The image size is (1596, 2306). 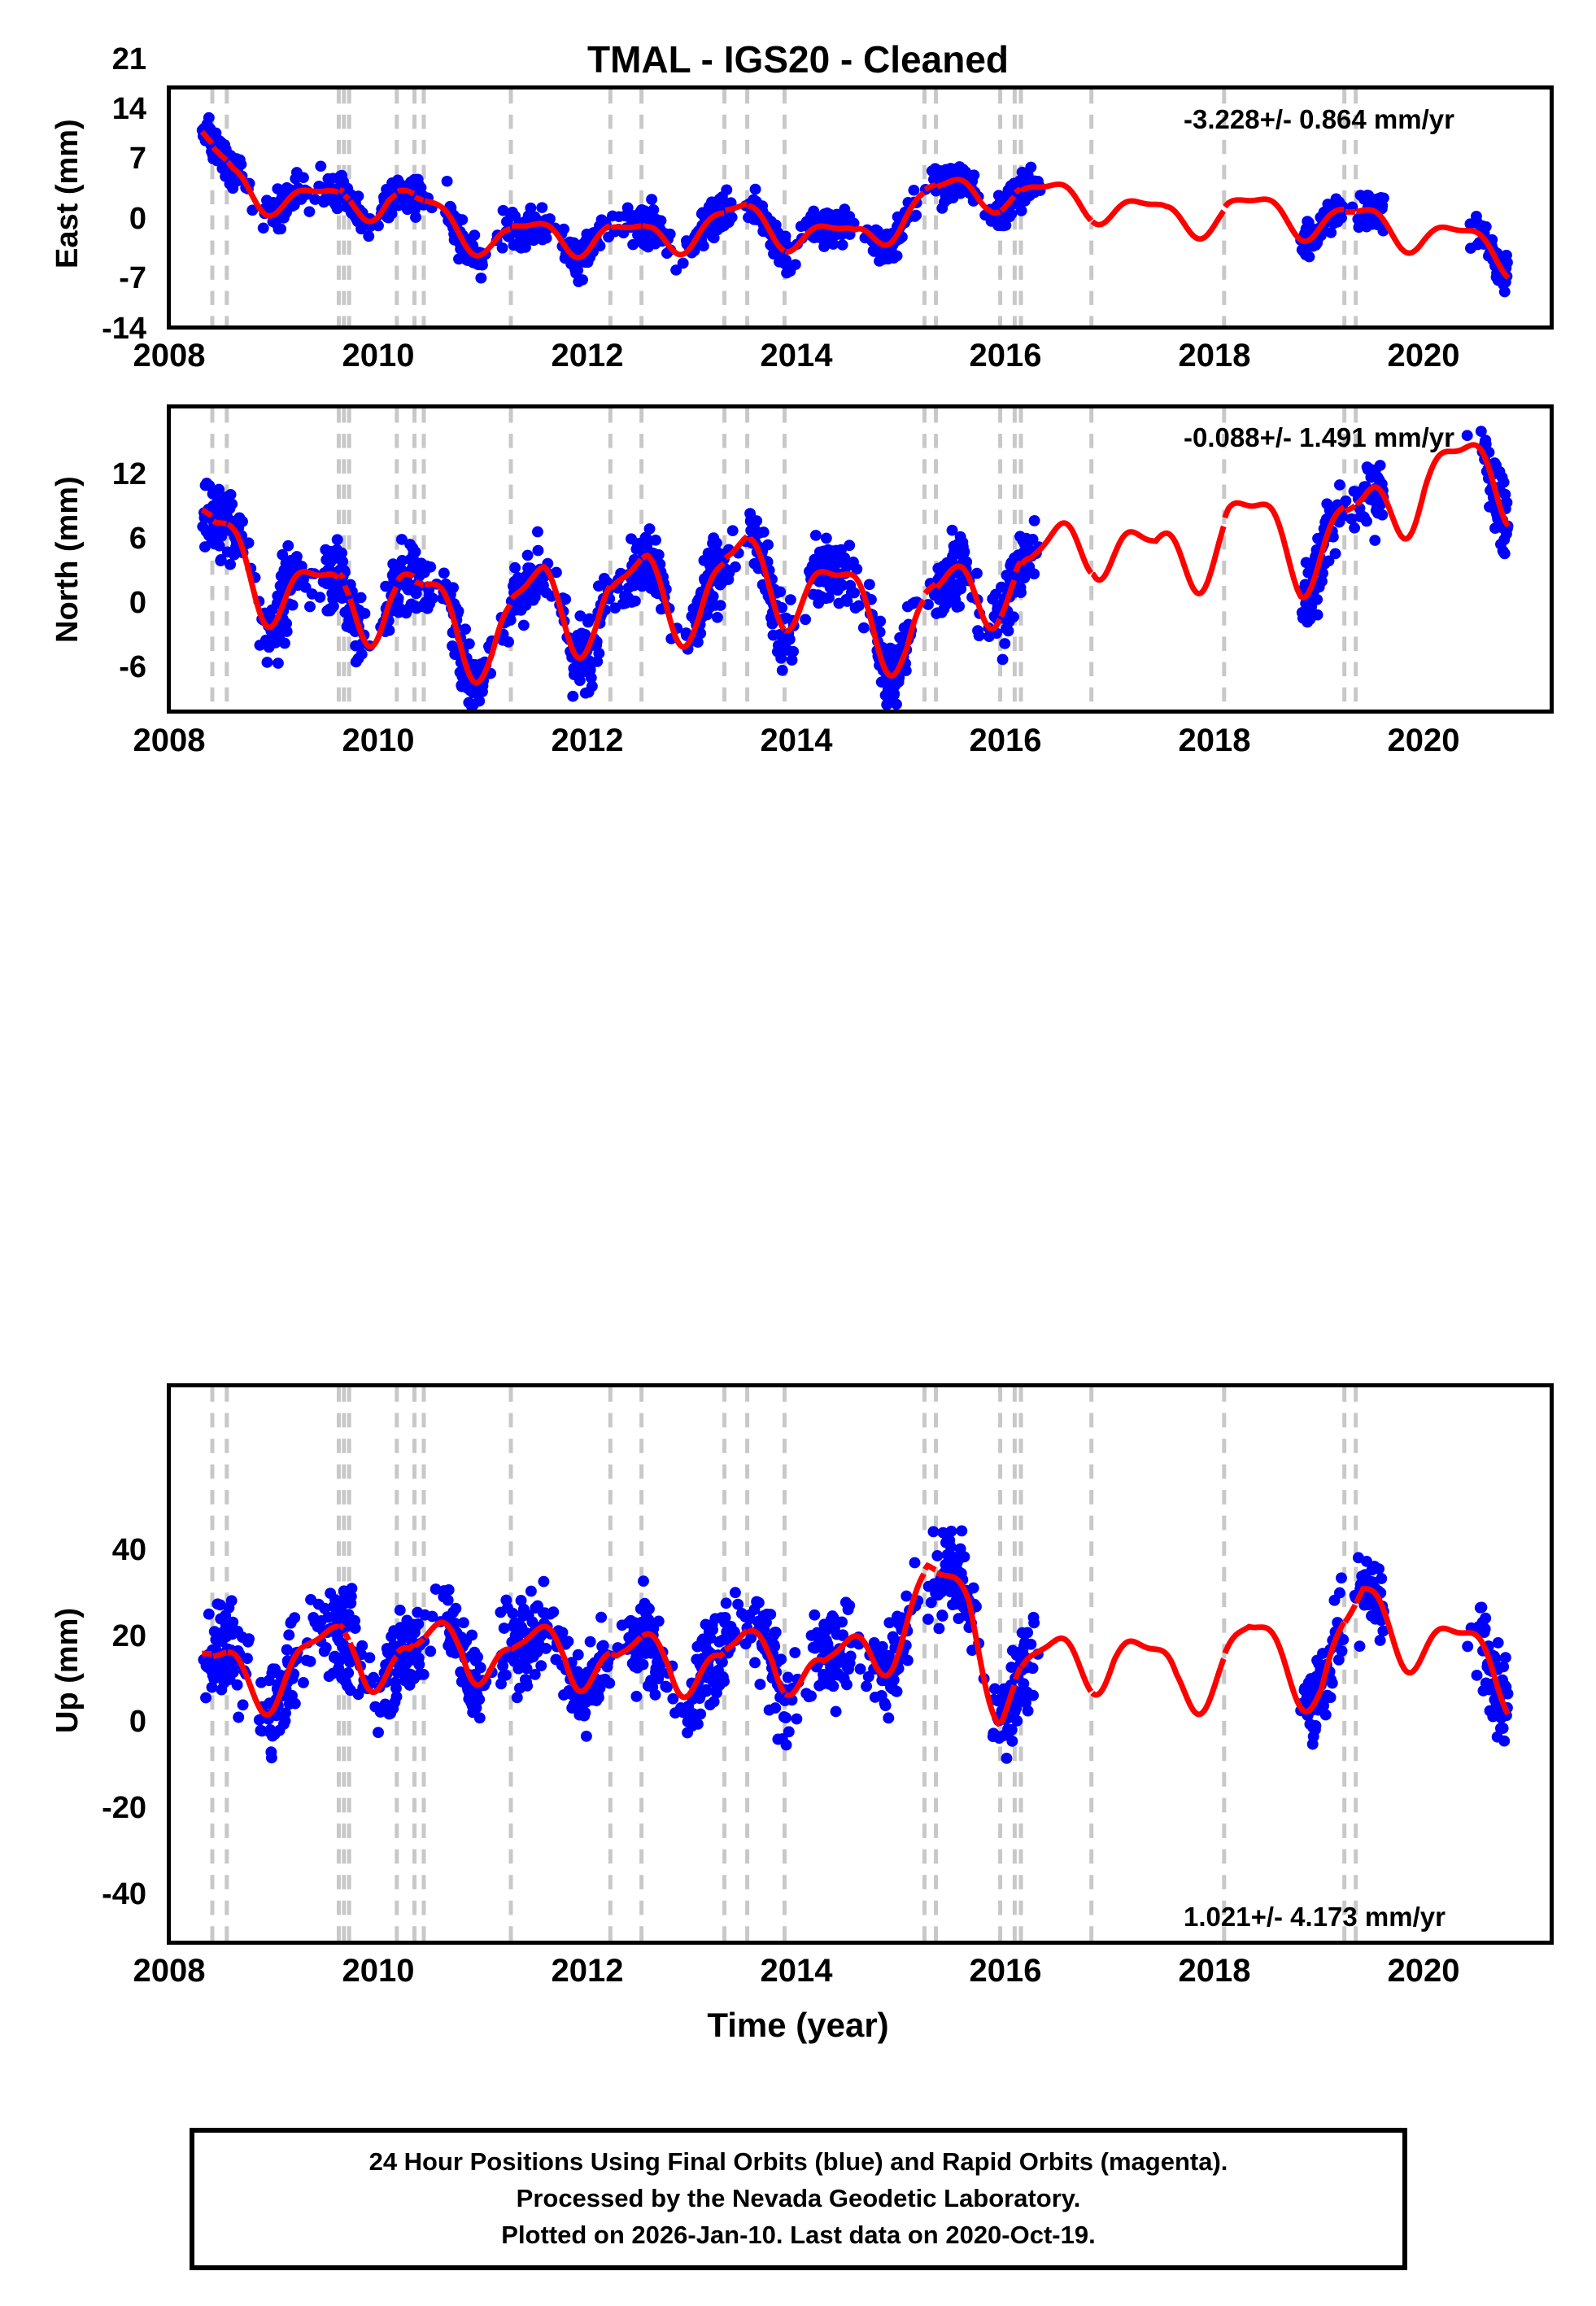 What do you see at coordinates (798, 2025) in the screenshot?
I see `x-axis-label: Time (year)` at bounding box center [798, 2025].